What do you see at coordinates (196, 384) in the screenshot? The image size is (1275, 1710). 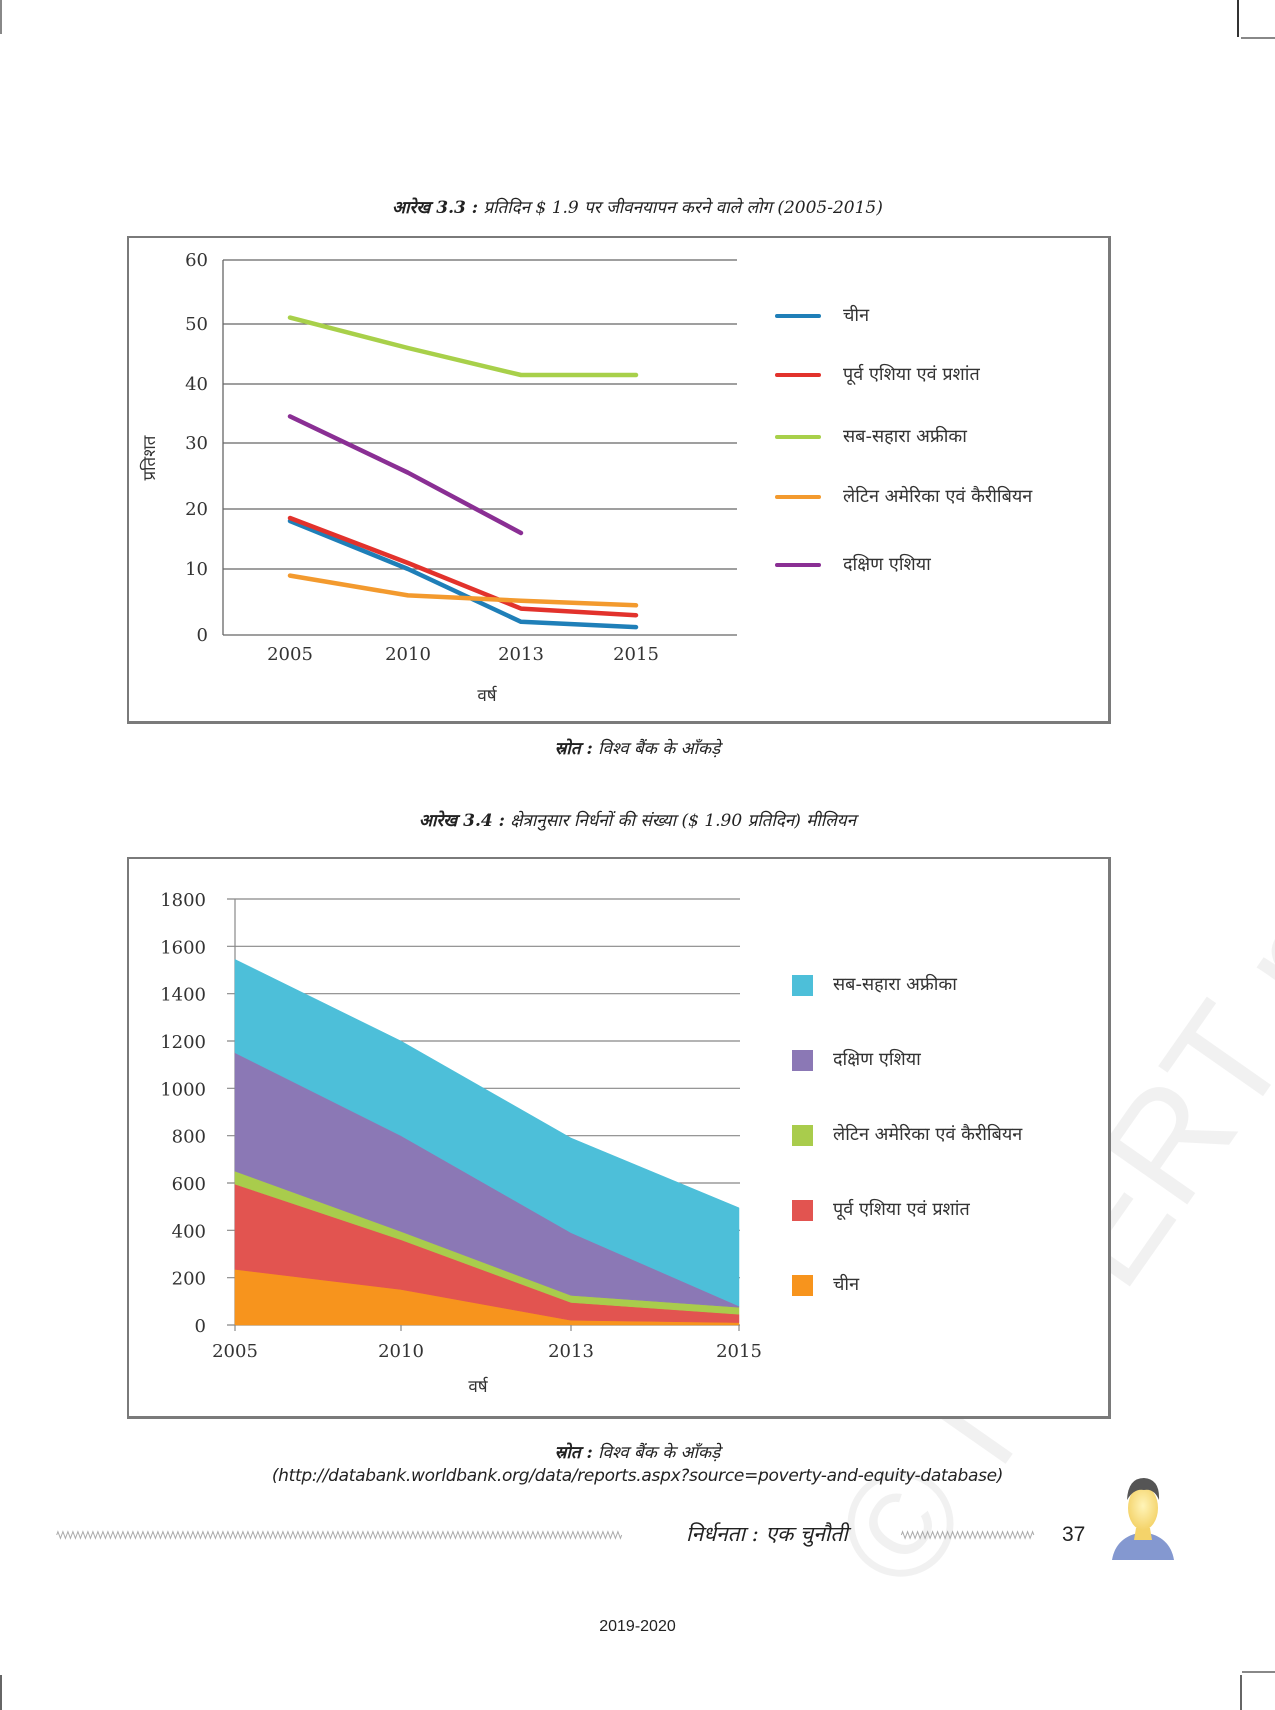 I see `chart1-y-tick-label: 40` at bounding box center [196, 384].